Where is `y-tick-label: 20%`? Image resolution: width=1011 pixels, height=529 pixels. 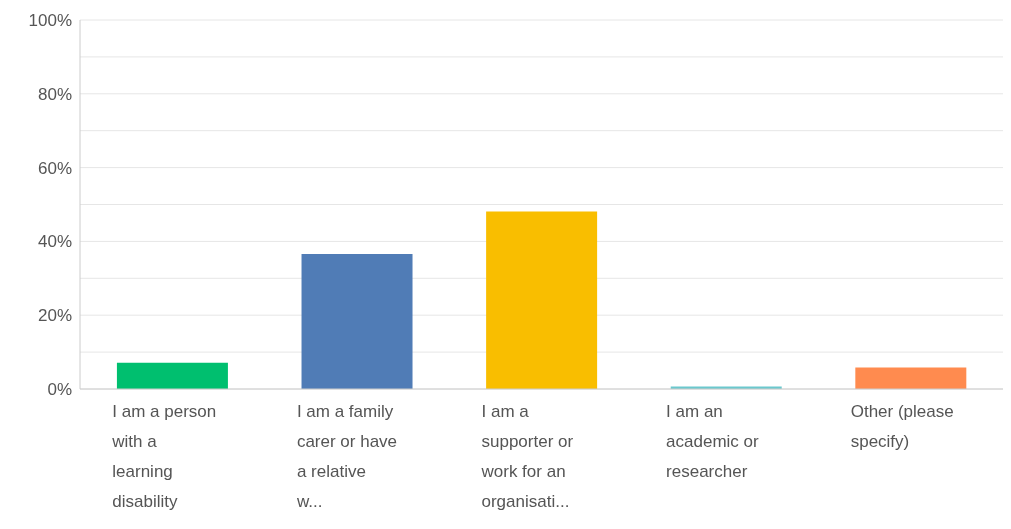
y-tick-label: 20% is located at coordinates (54, 316).